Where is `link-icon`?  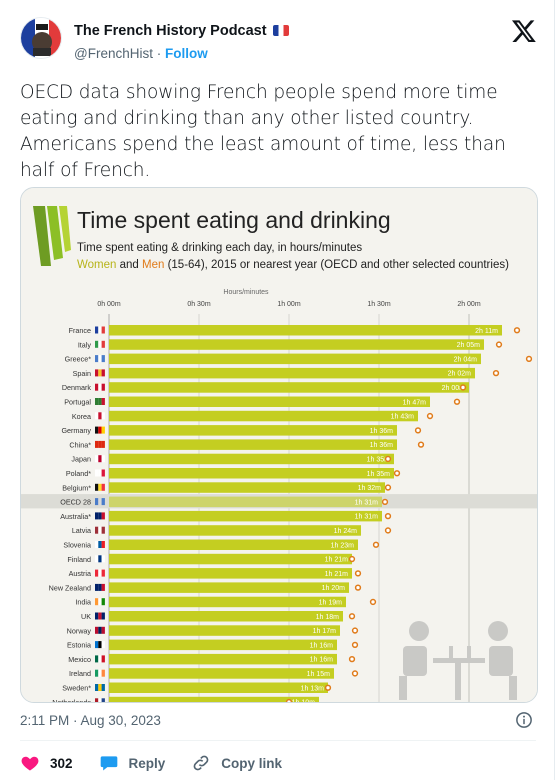 link-icon is located at coordinates (201, 763).